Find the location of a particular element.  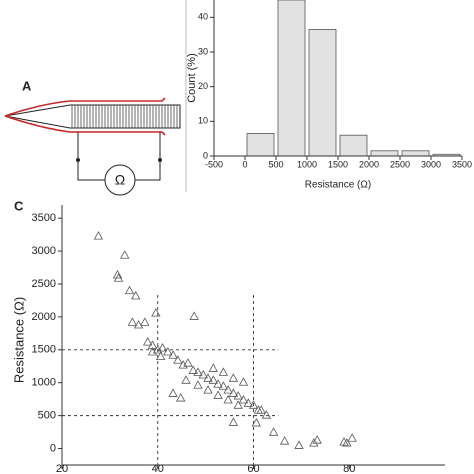

x-tick-label: -500 is located at coordinates (214, 164).